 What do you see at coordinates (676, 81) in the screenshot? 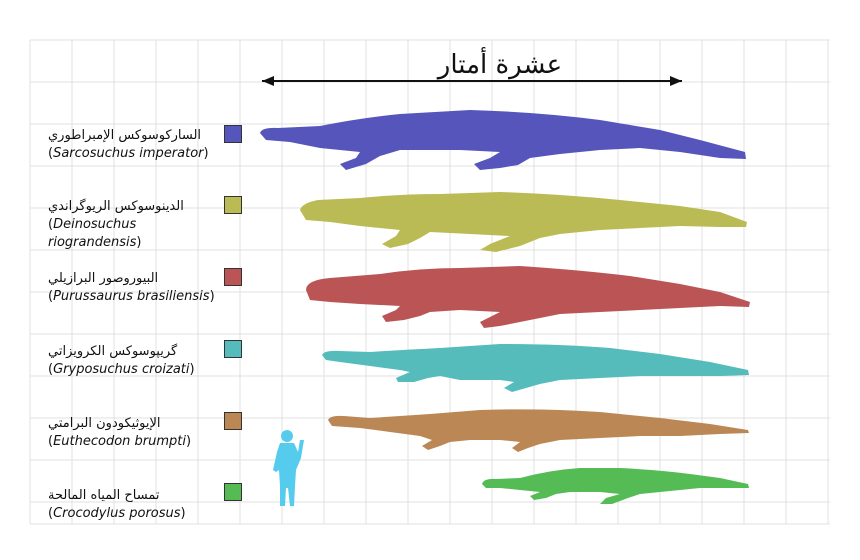
I see `scale-bar-right-arrow` at bounding box center [676, 81].